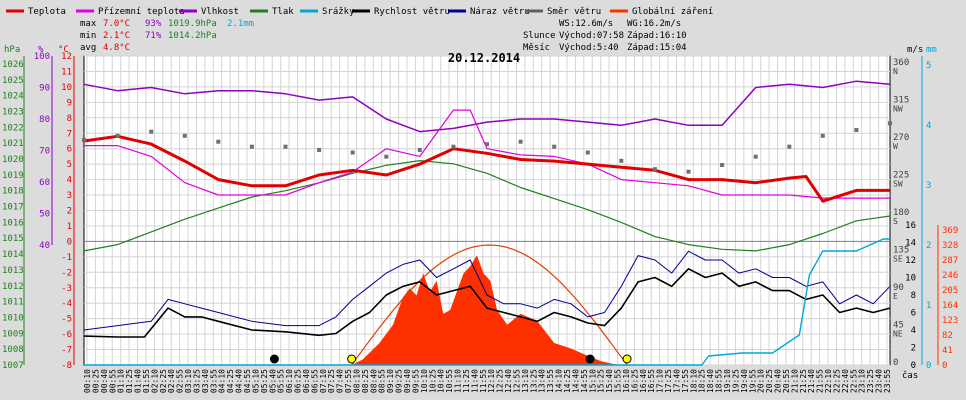  I want to click on x-tick-label: 01:10, so click(121, 381).